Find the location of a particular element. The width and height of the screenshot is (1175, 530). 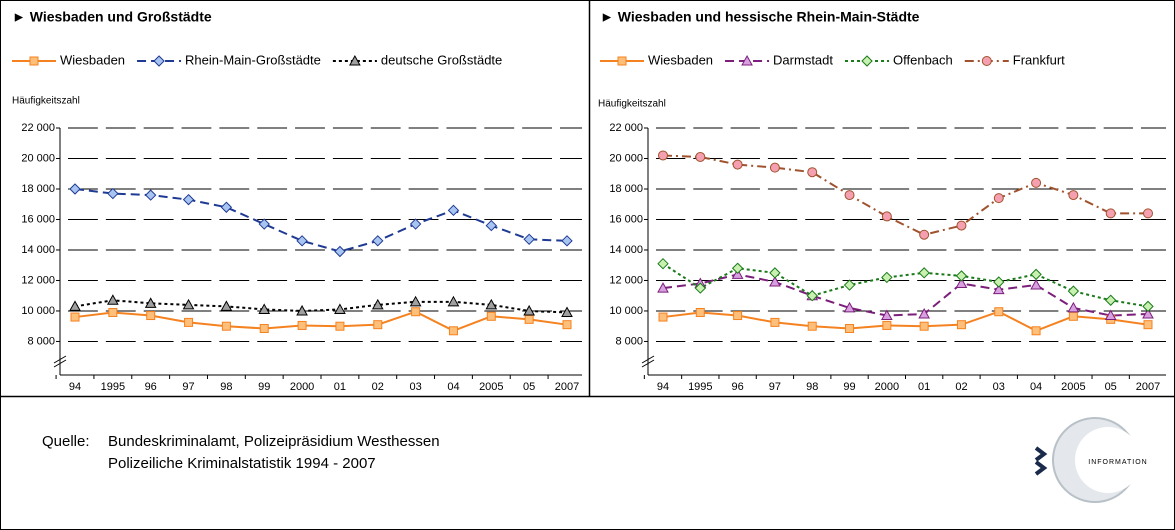

legend-label: Offenbach is located at coordinates (923, 59).